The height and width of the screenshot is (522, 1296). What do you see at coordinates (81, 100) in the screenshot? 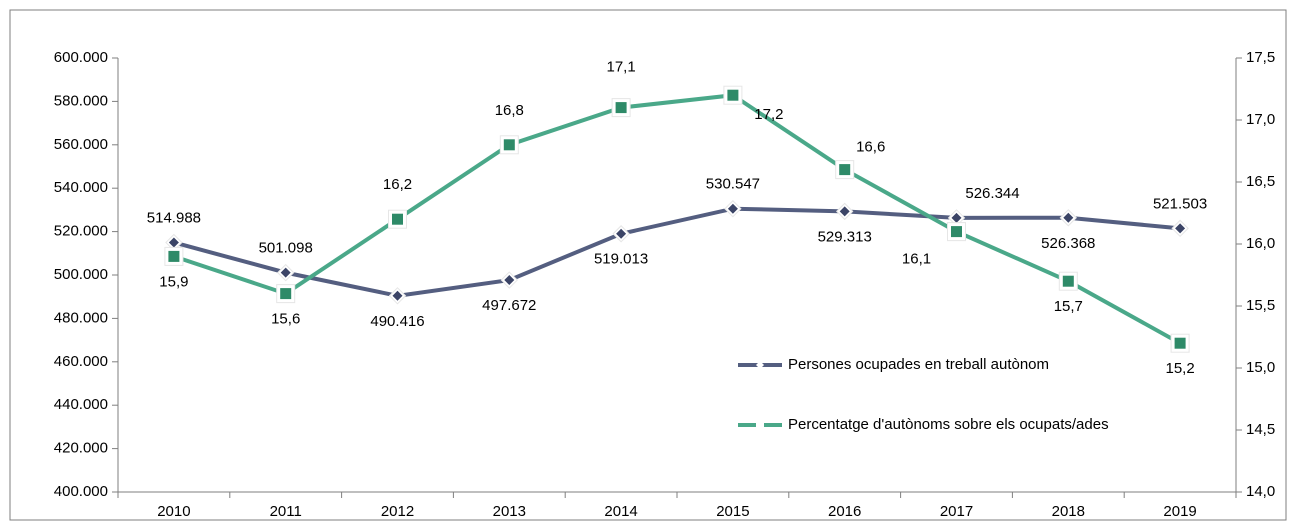
I see `y-tick-label: 580.000` at bounding box center [81, 100].